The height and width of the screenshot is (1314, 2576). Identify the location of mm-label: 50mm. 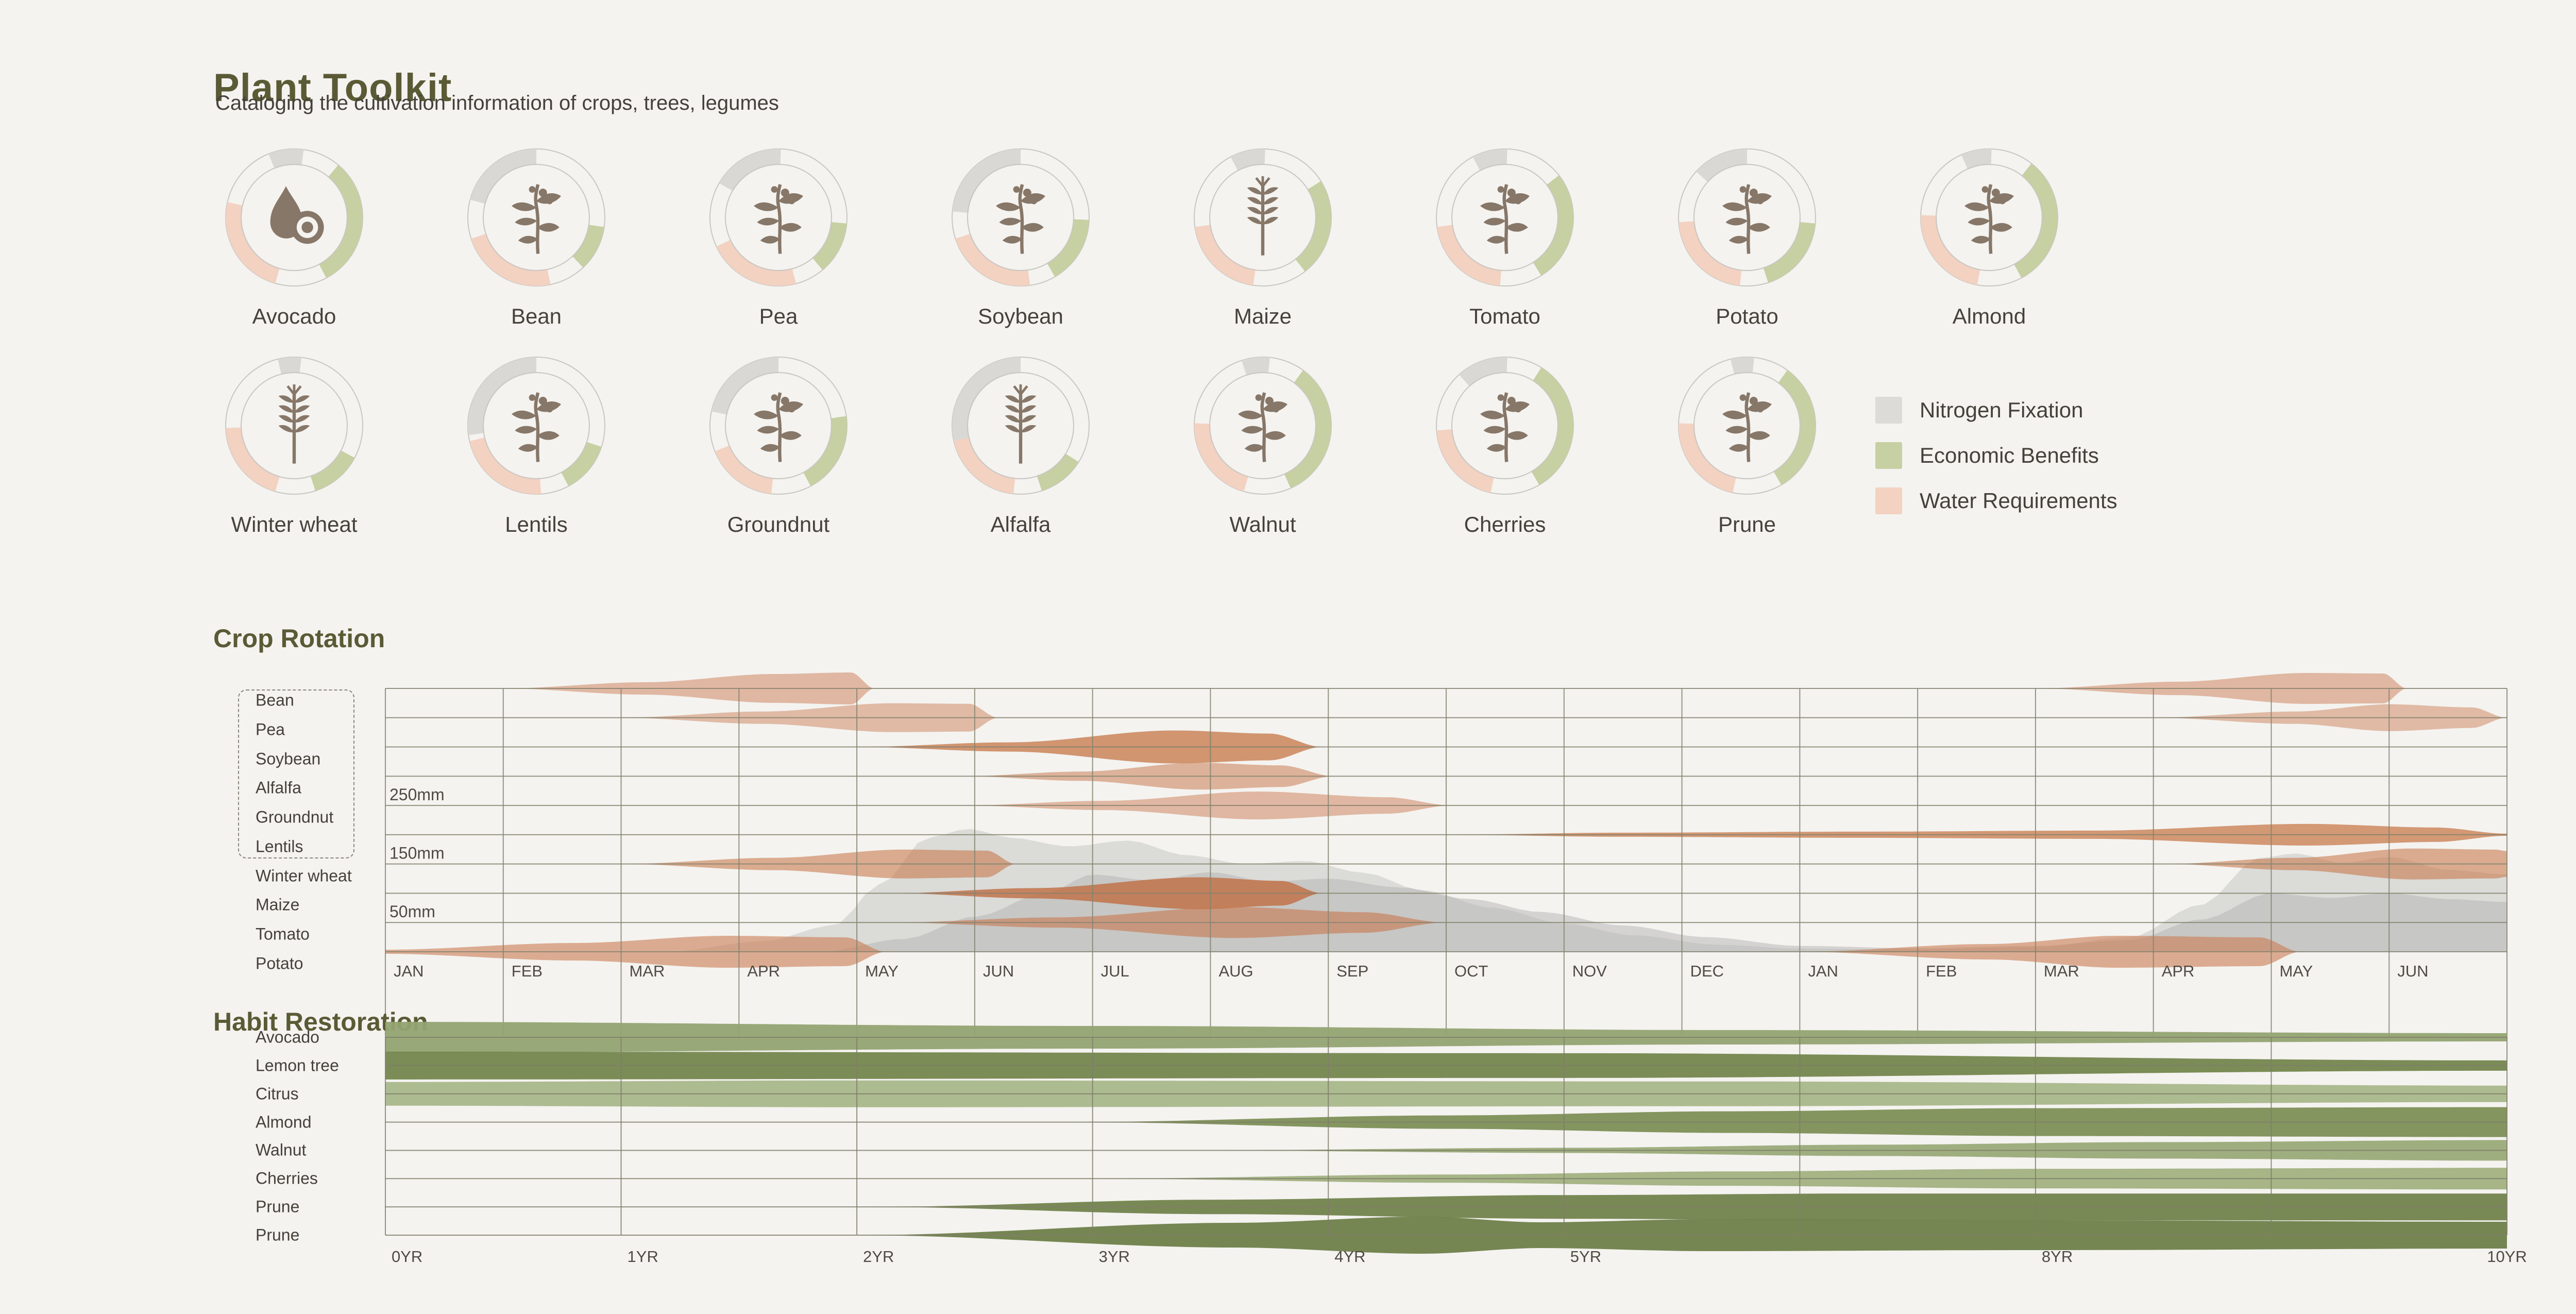
(412, 911).